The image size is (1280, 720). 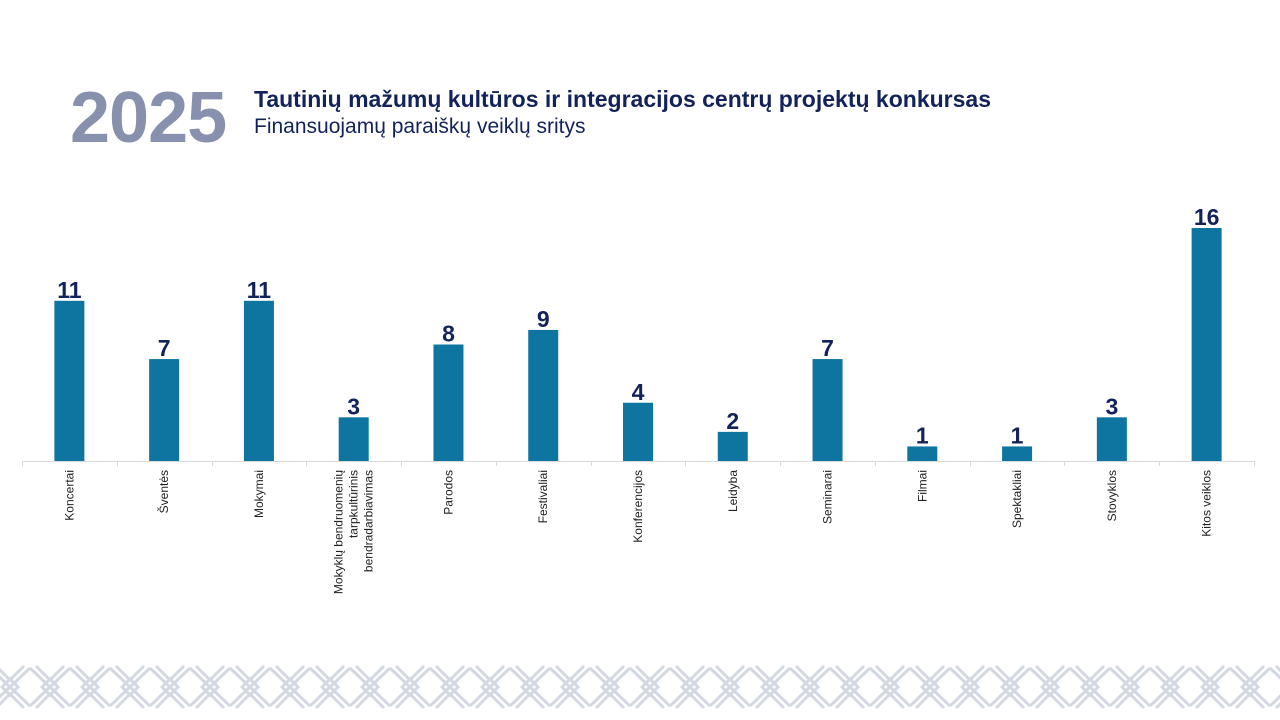 I want to click on category-label: Seminarai, so click(x=828, y=497).